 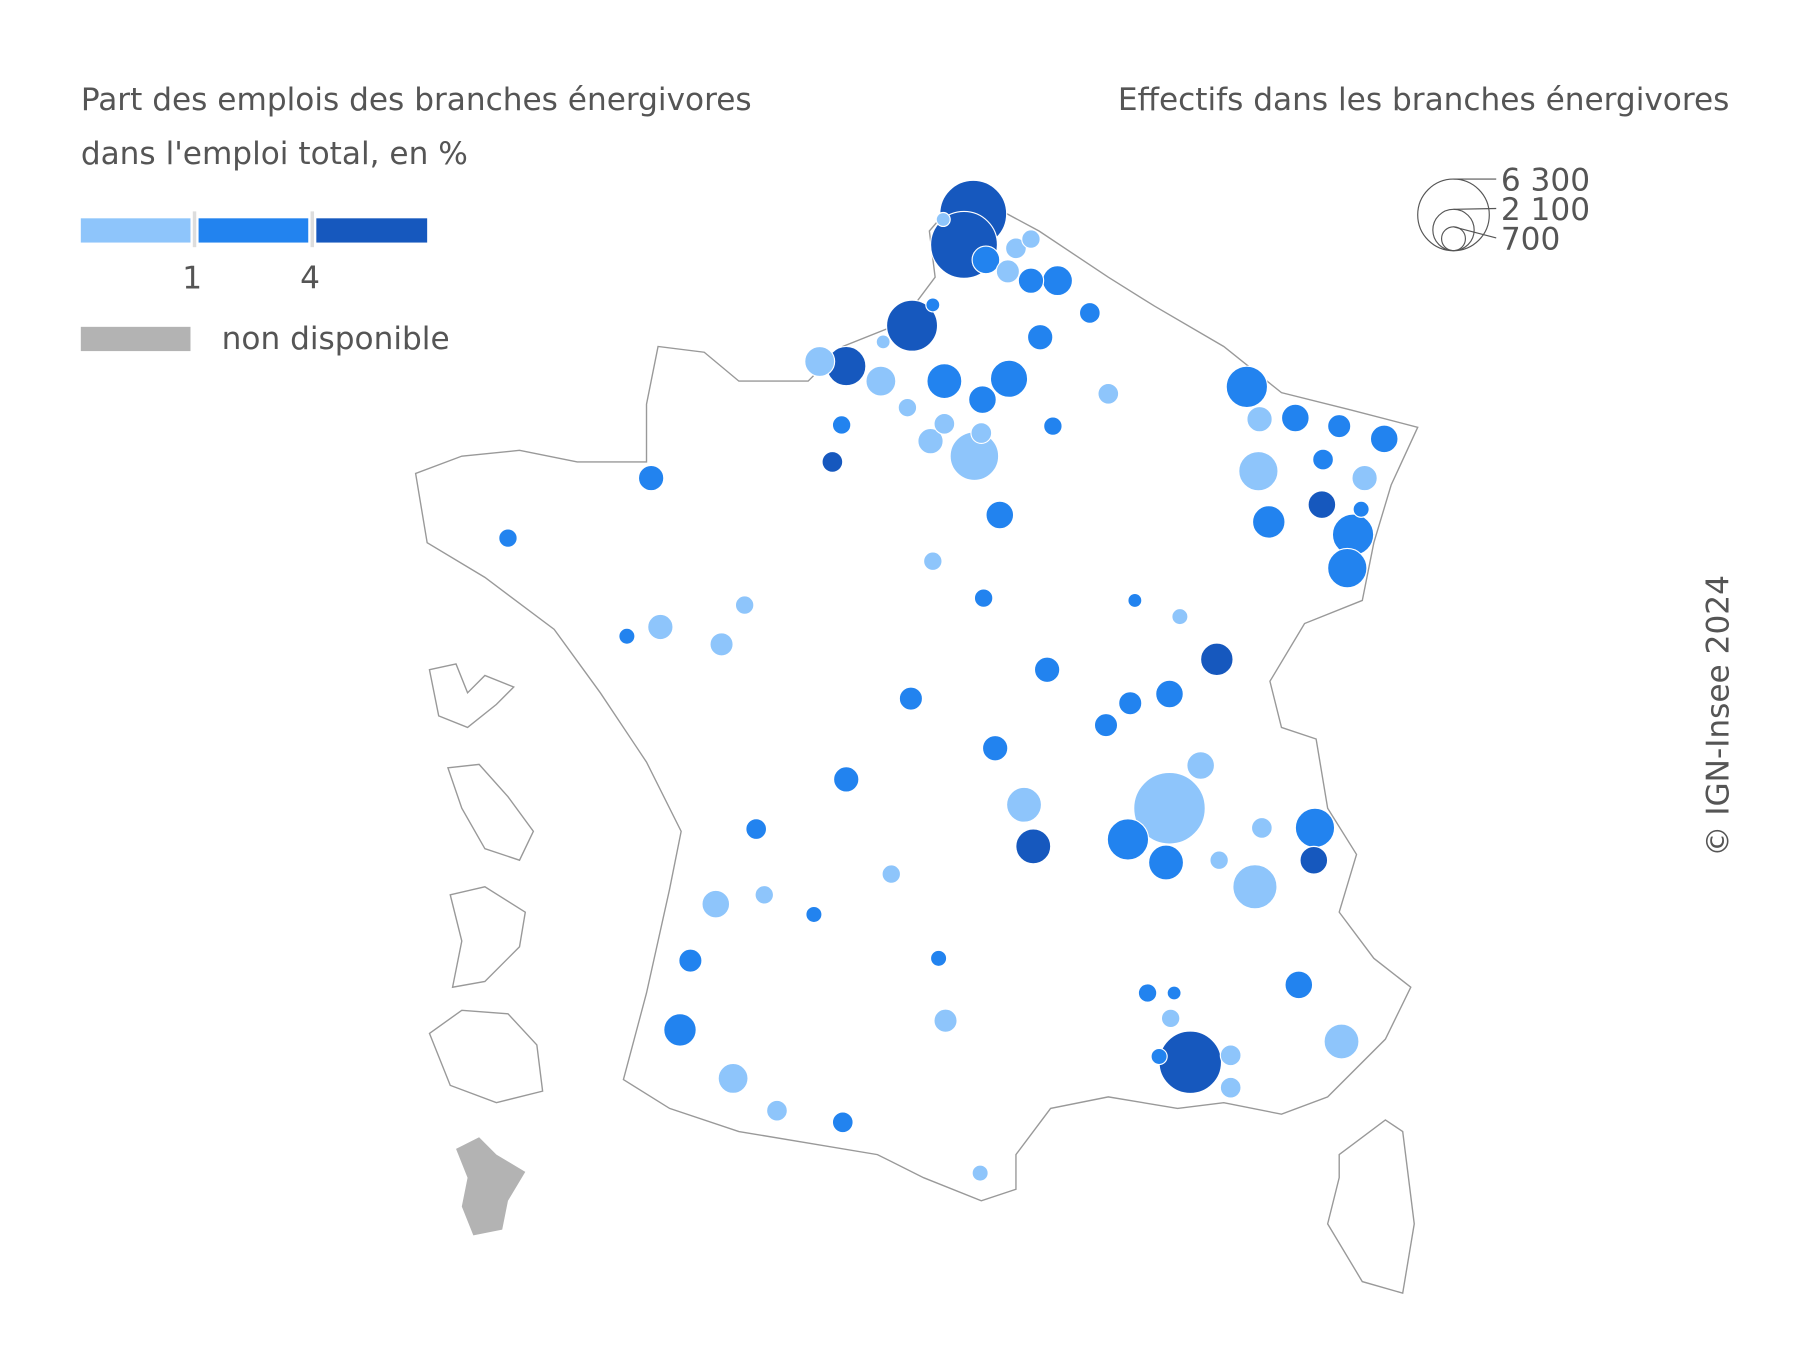 I want to click on guyane, so click(x=488, y=937).